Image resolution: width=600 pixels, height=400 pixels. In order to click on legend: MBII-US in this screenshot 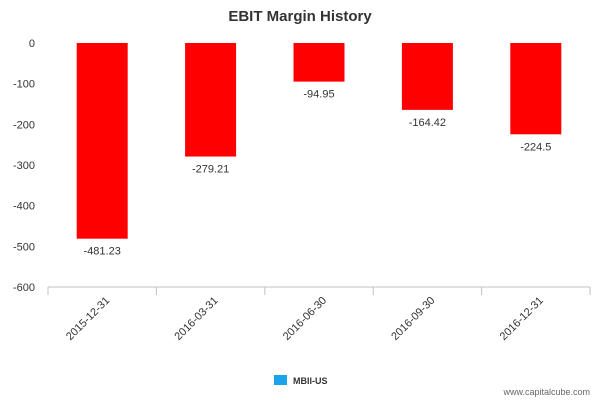, I will do `click(301, 380)`.